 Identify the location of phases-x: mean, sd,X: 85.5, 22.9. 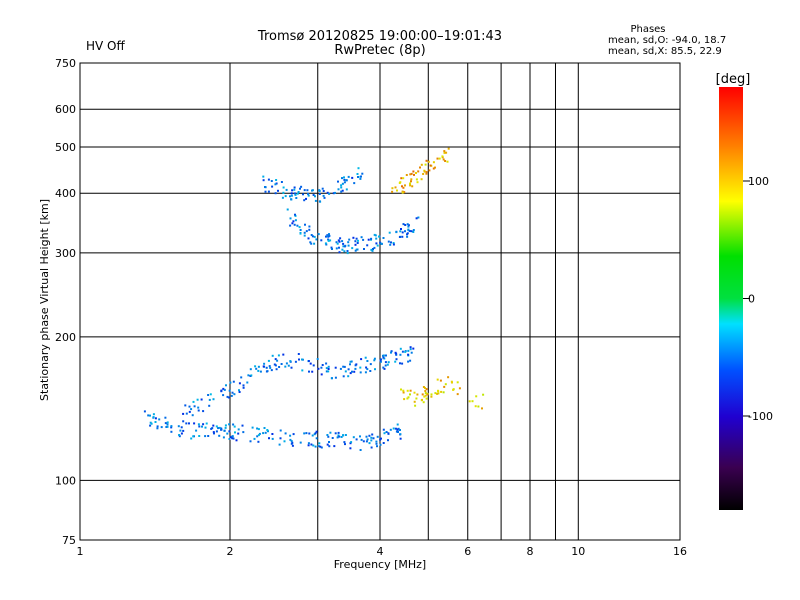
(665, 51).